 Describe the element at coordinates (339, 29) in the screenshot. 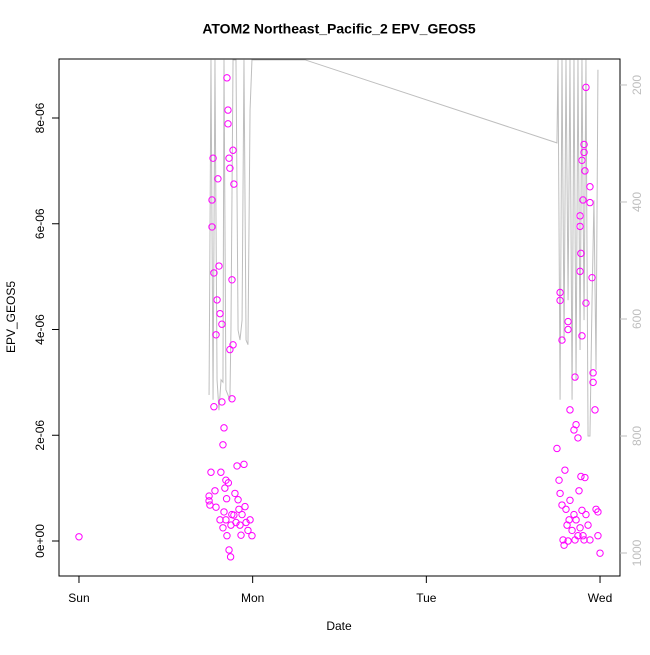

I see `chart-title: ATOM2 Northeast_Pacific_2 EPV_GEOS5` at that location.